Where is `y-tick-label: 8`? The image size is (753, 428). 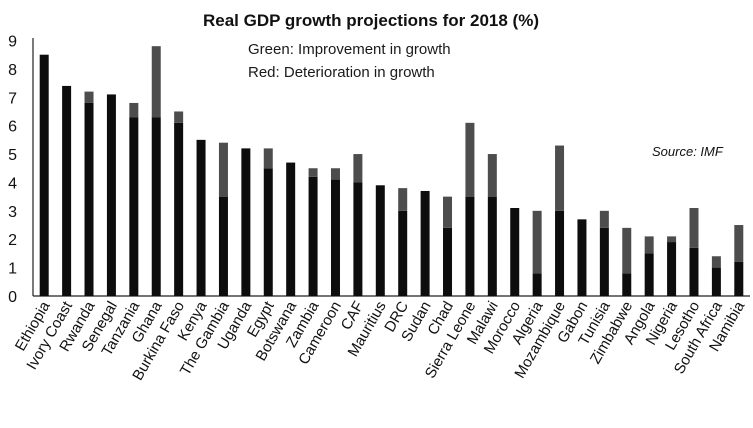 y-tick-label: 8 is located at coordinates (12, 70).